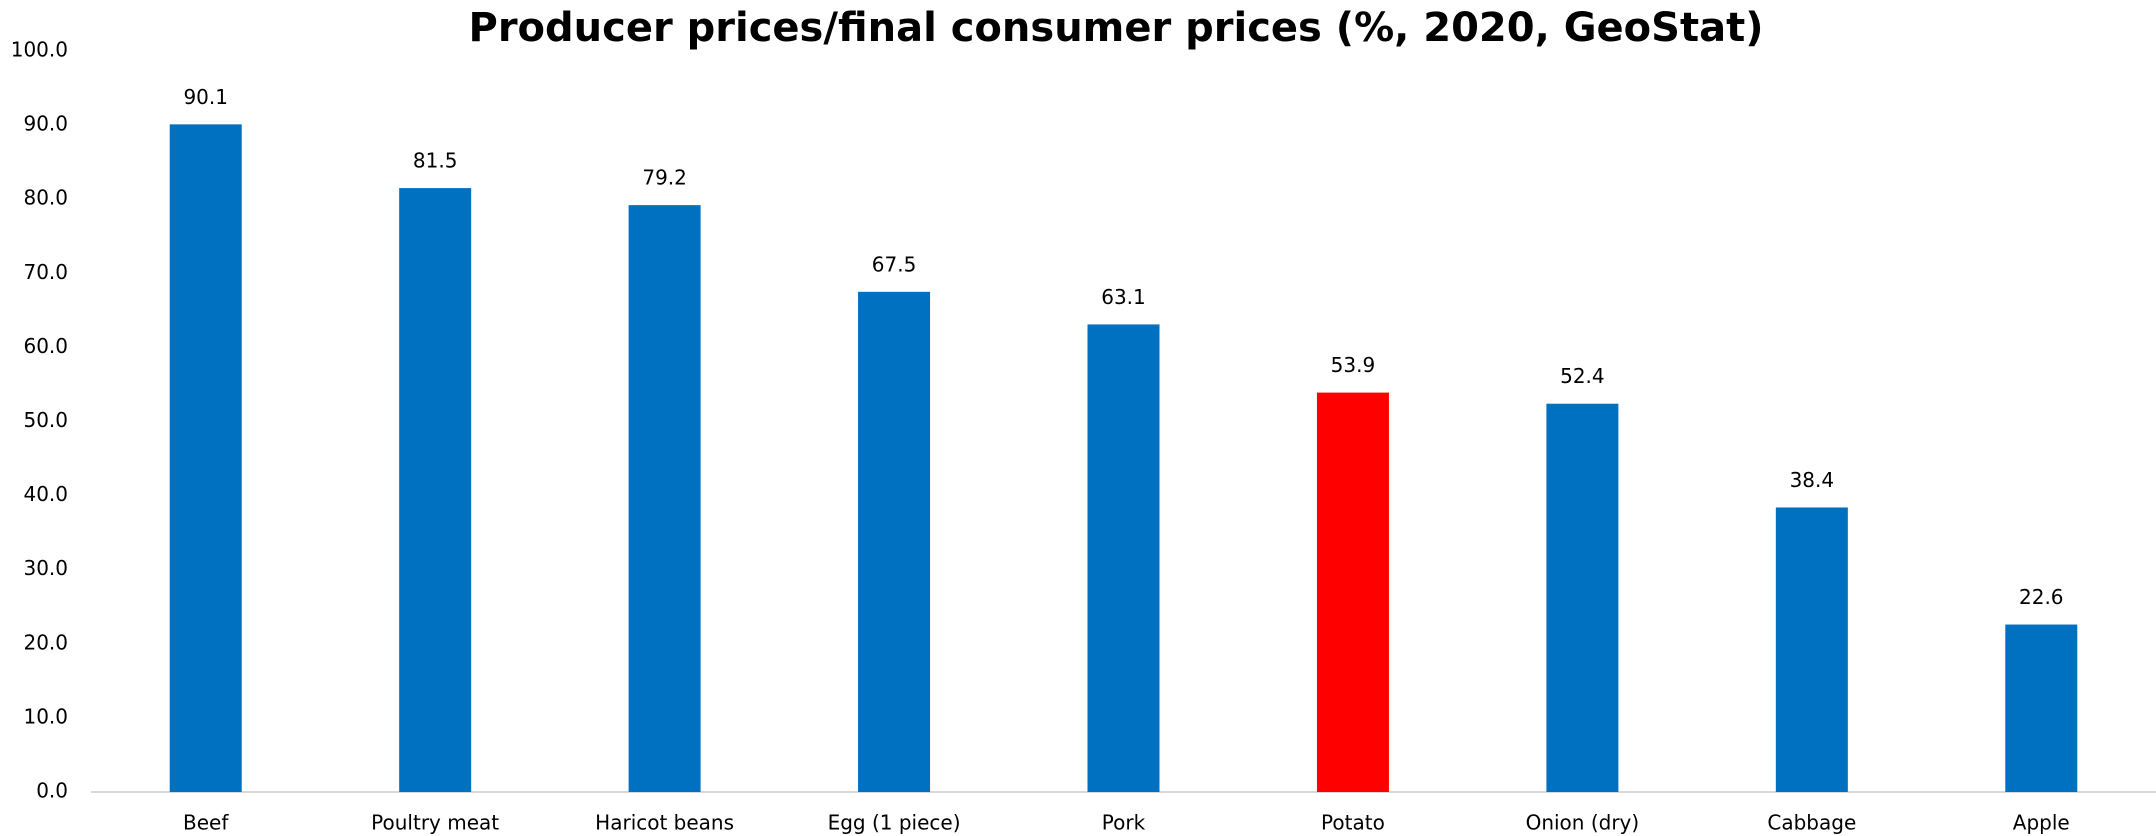  I want to click on x-tick-label: Onion (dry), so click(1583, 823).